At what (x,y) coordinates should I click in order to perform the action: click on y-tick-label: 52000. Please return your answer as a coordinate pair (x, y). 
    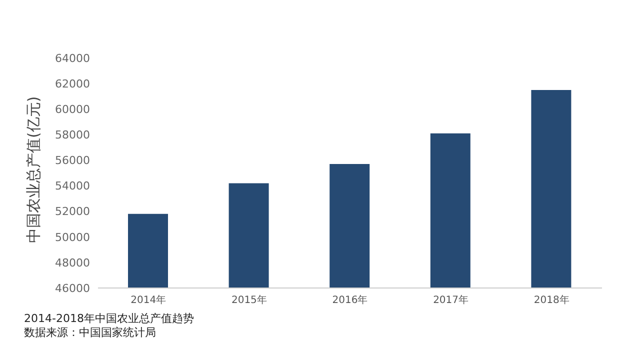
    Looking at the image, I should click on (72, 211).